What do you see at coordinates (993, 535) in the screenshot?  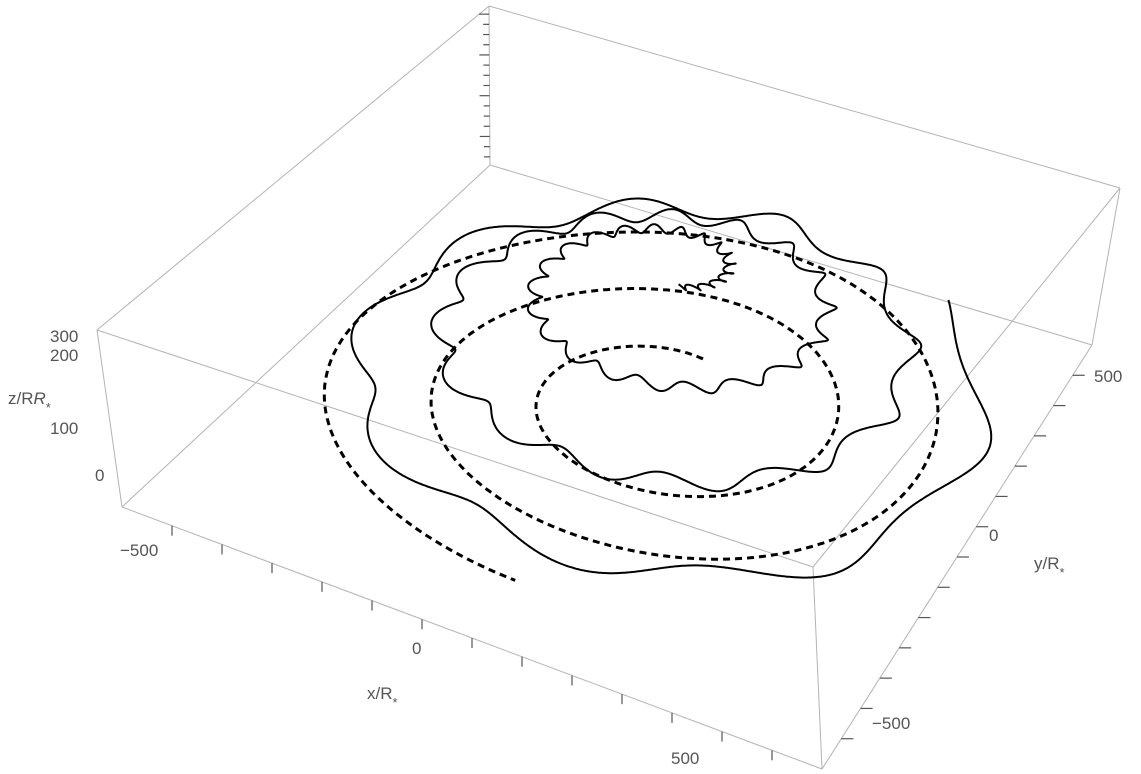 I see `y-tick-label-0: 0` at bounding box center [993, 535].